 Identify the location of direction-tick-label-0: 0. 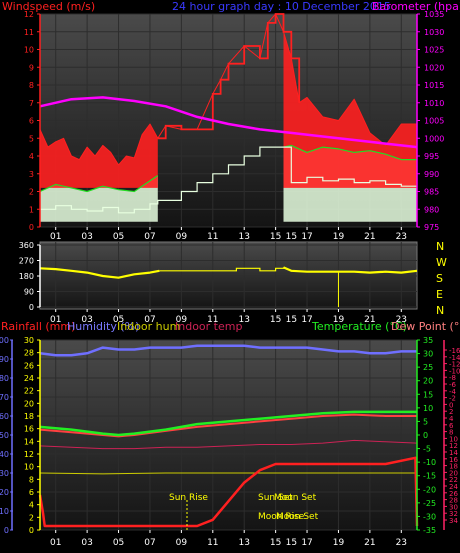
(31, 307).